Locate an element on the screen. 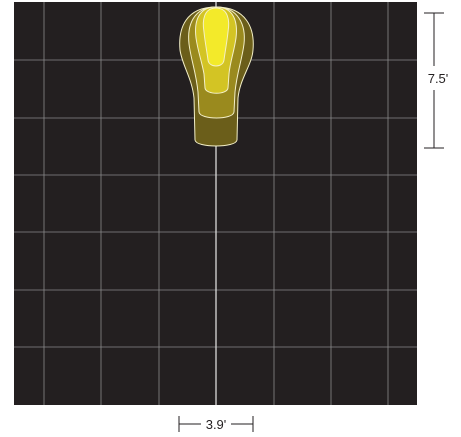  horizontal-dimension-label: 3.9' is located at coordinates (216, 424).